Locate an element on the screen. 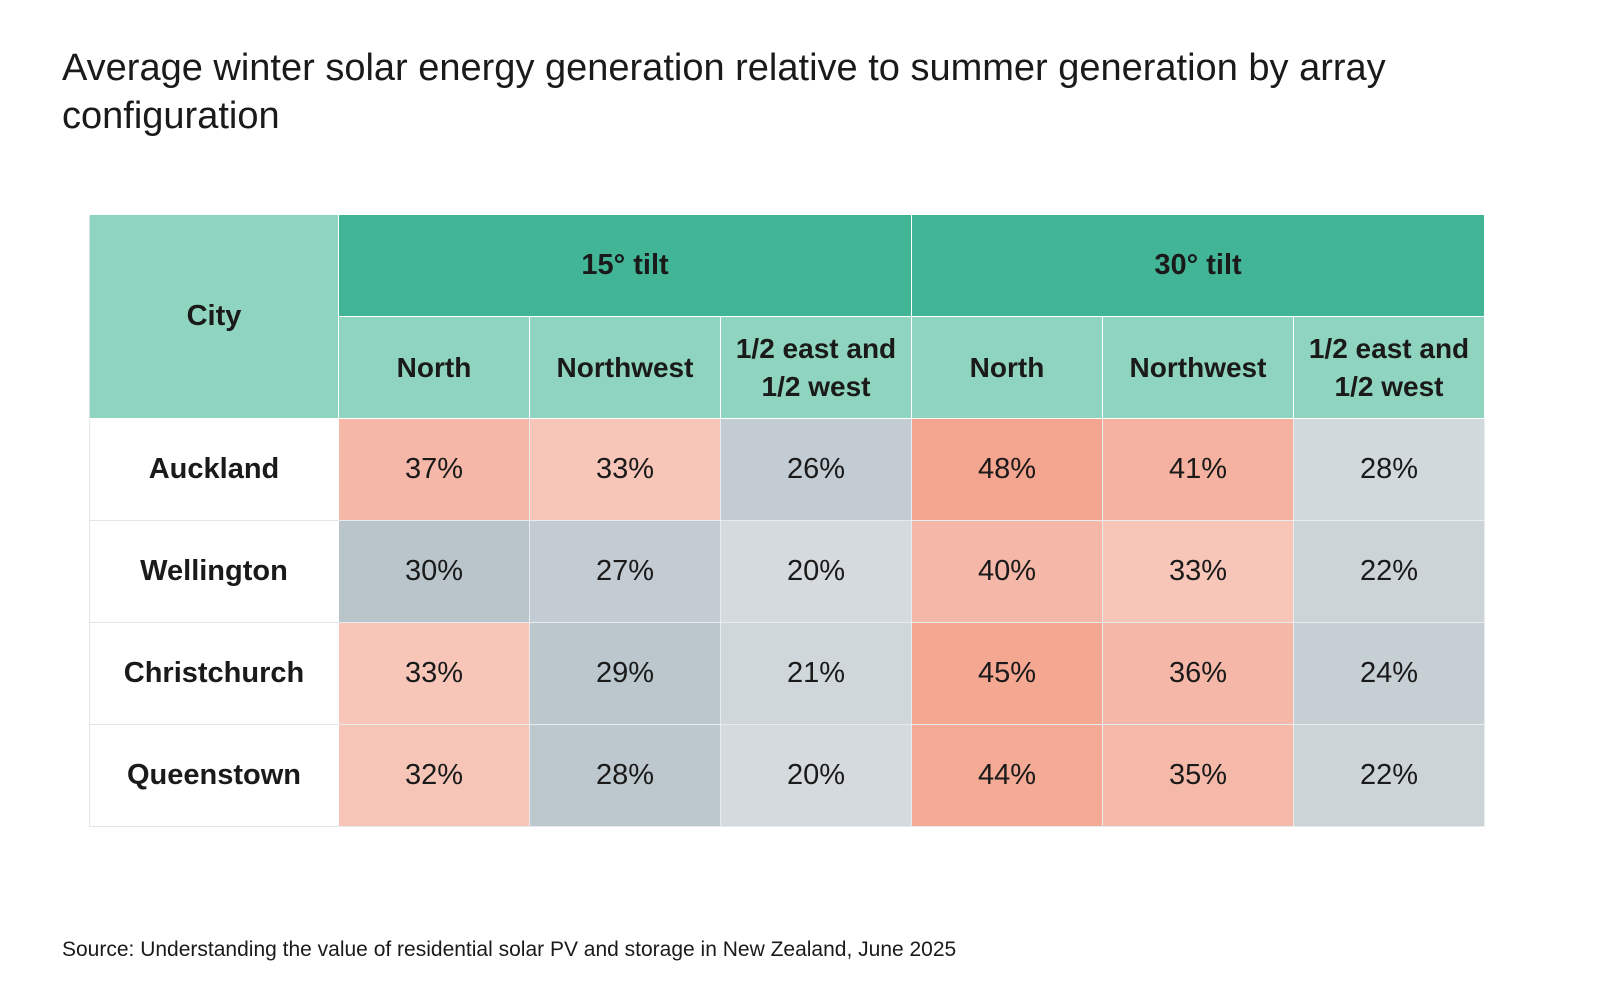  value-cell-30-northwest: 33% is located at coordinates (1198, 571).